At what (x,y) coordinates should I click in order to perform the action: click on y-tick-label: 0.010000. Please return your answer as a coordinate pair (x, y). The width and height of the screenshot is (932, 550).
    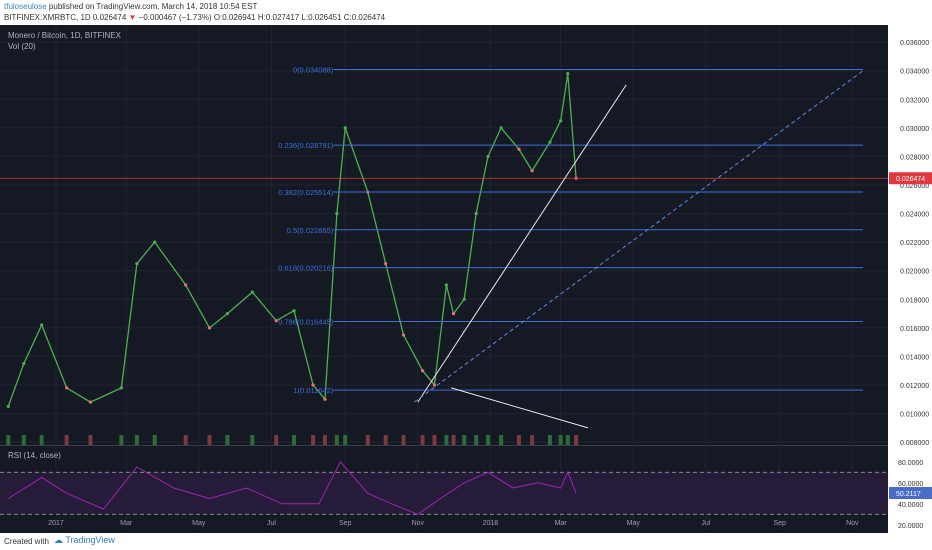
    Looking at the image, I should click on (914, 415).